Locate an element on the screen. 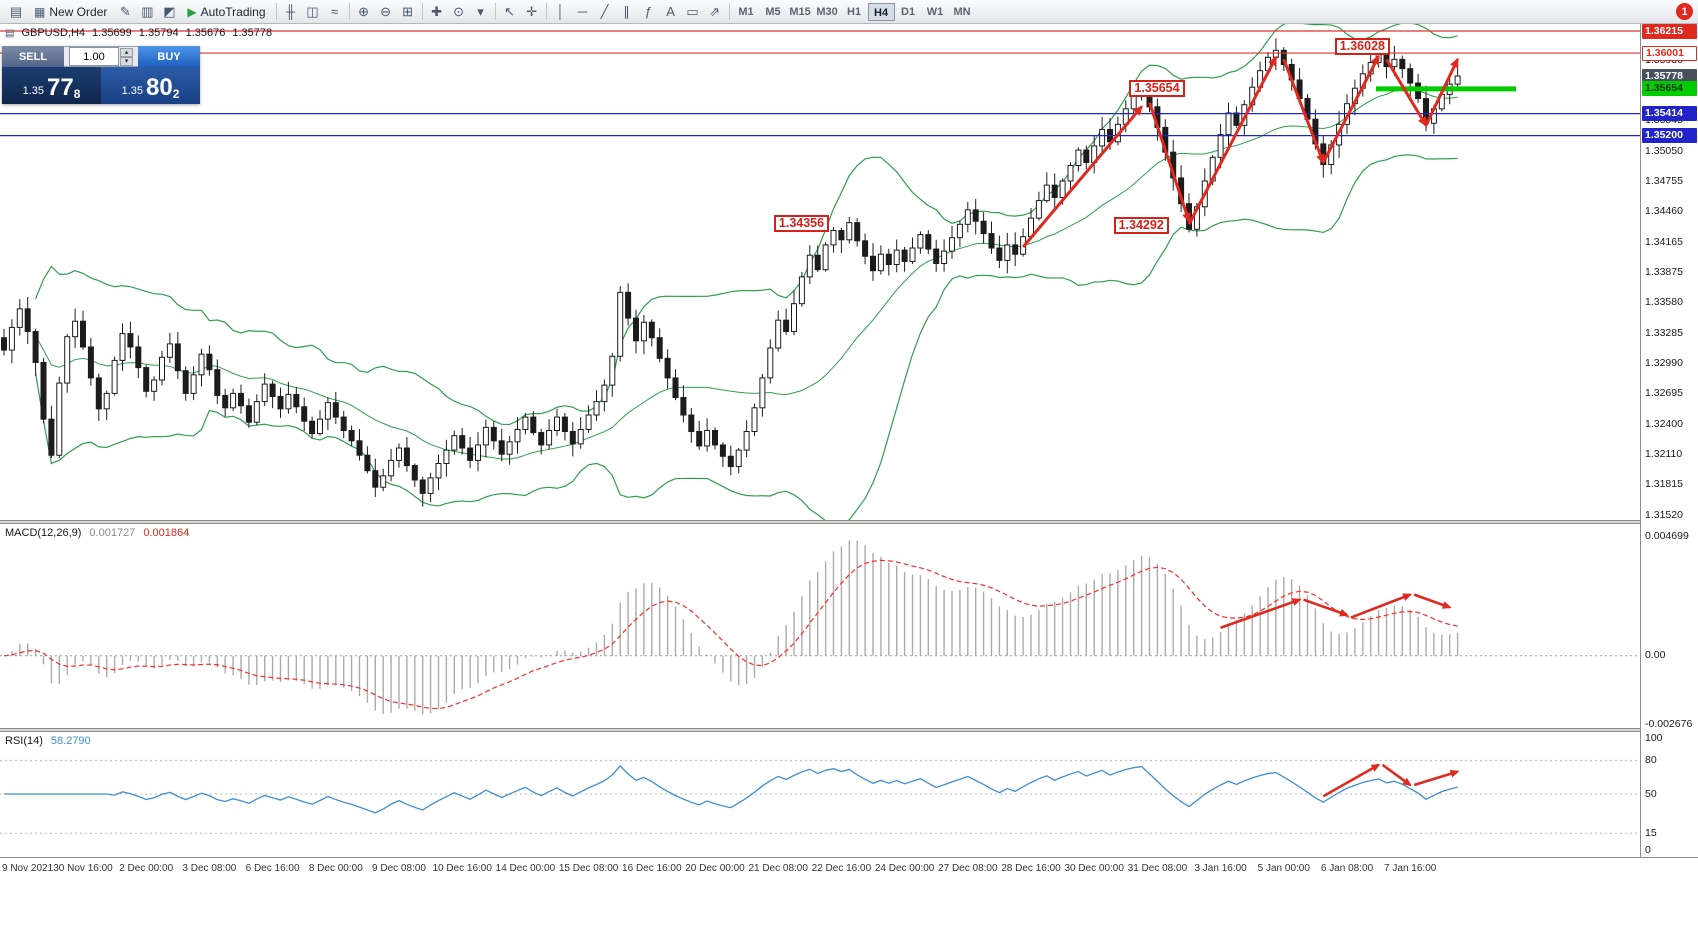 The width and height of the screenshot is (1698, 947). bid-price: 1.35 77 8 is located at coordinates (51, 85).